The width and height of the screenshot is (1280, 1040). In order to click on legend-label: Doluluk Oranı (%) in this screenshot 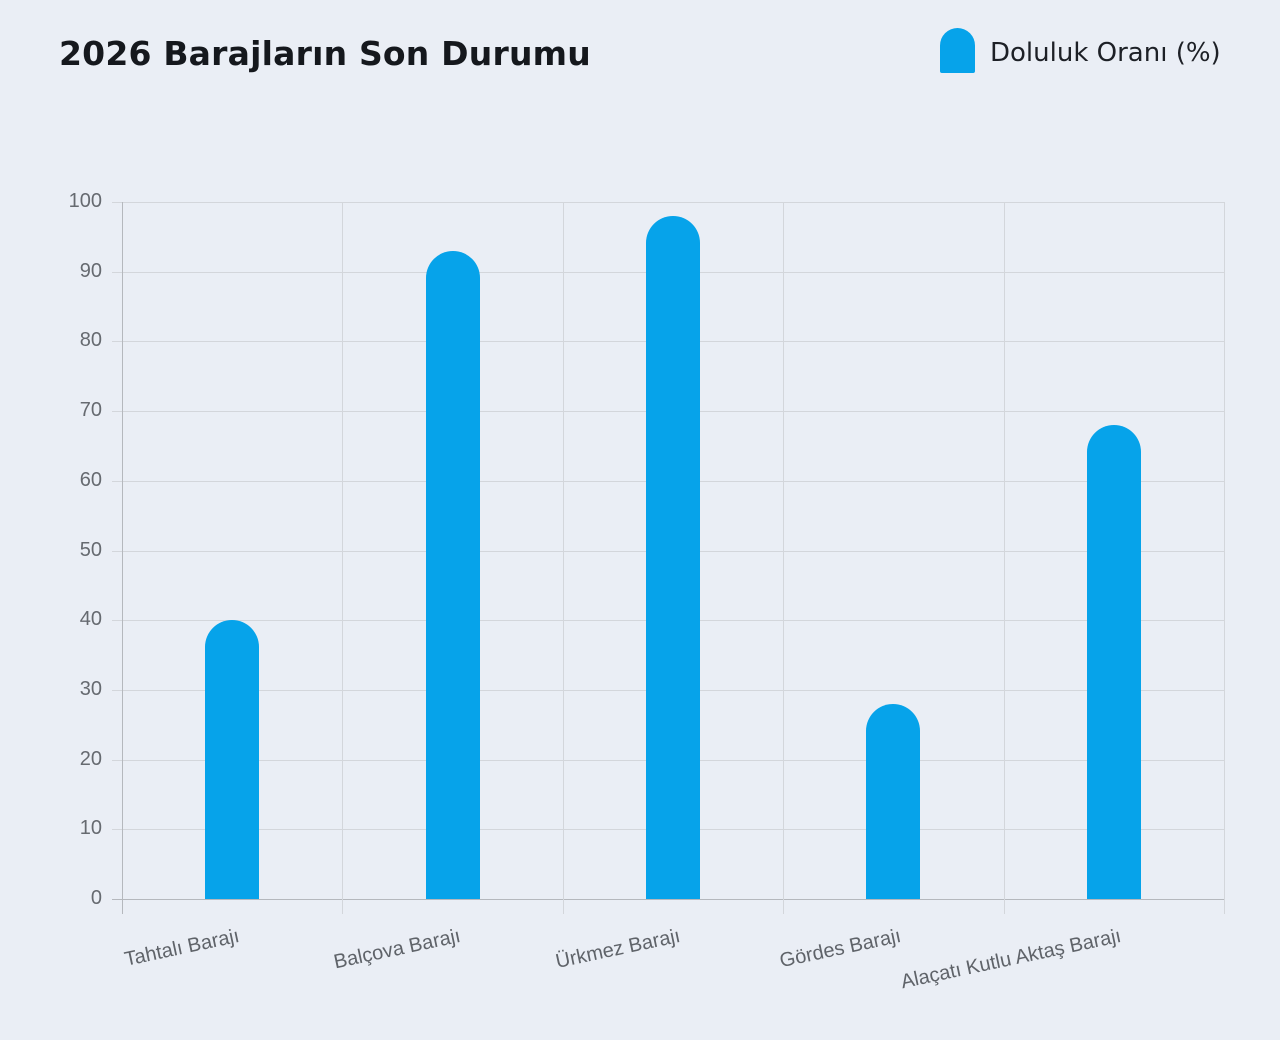, I will do `click(1105, 52)`.